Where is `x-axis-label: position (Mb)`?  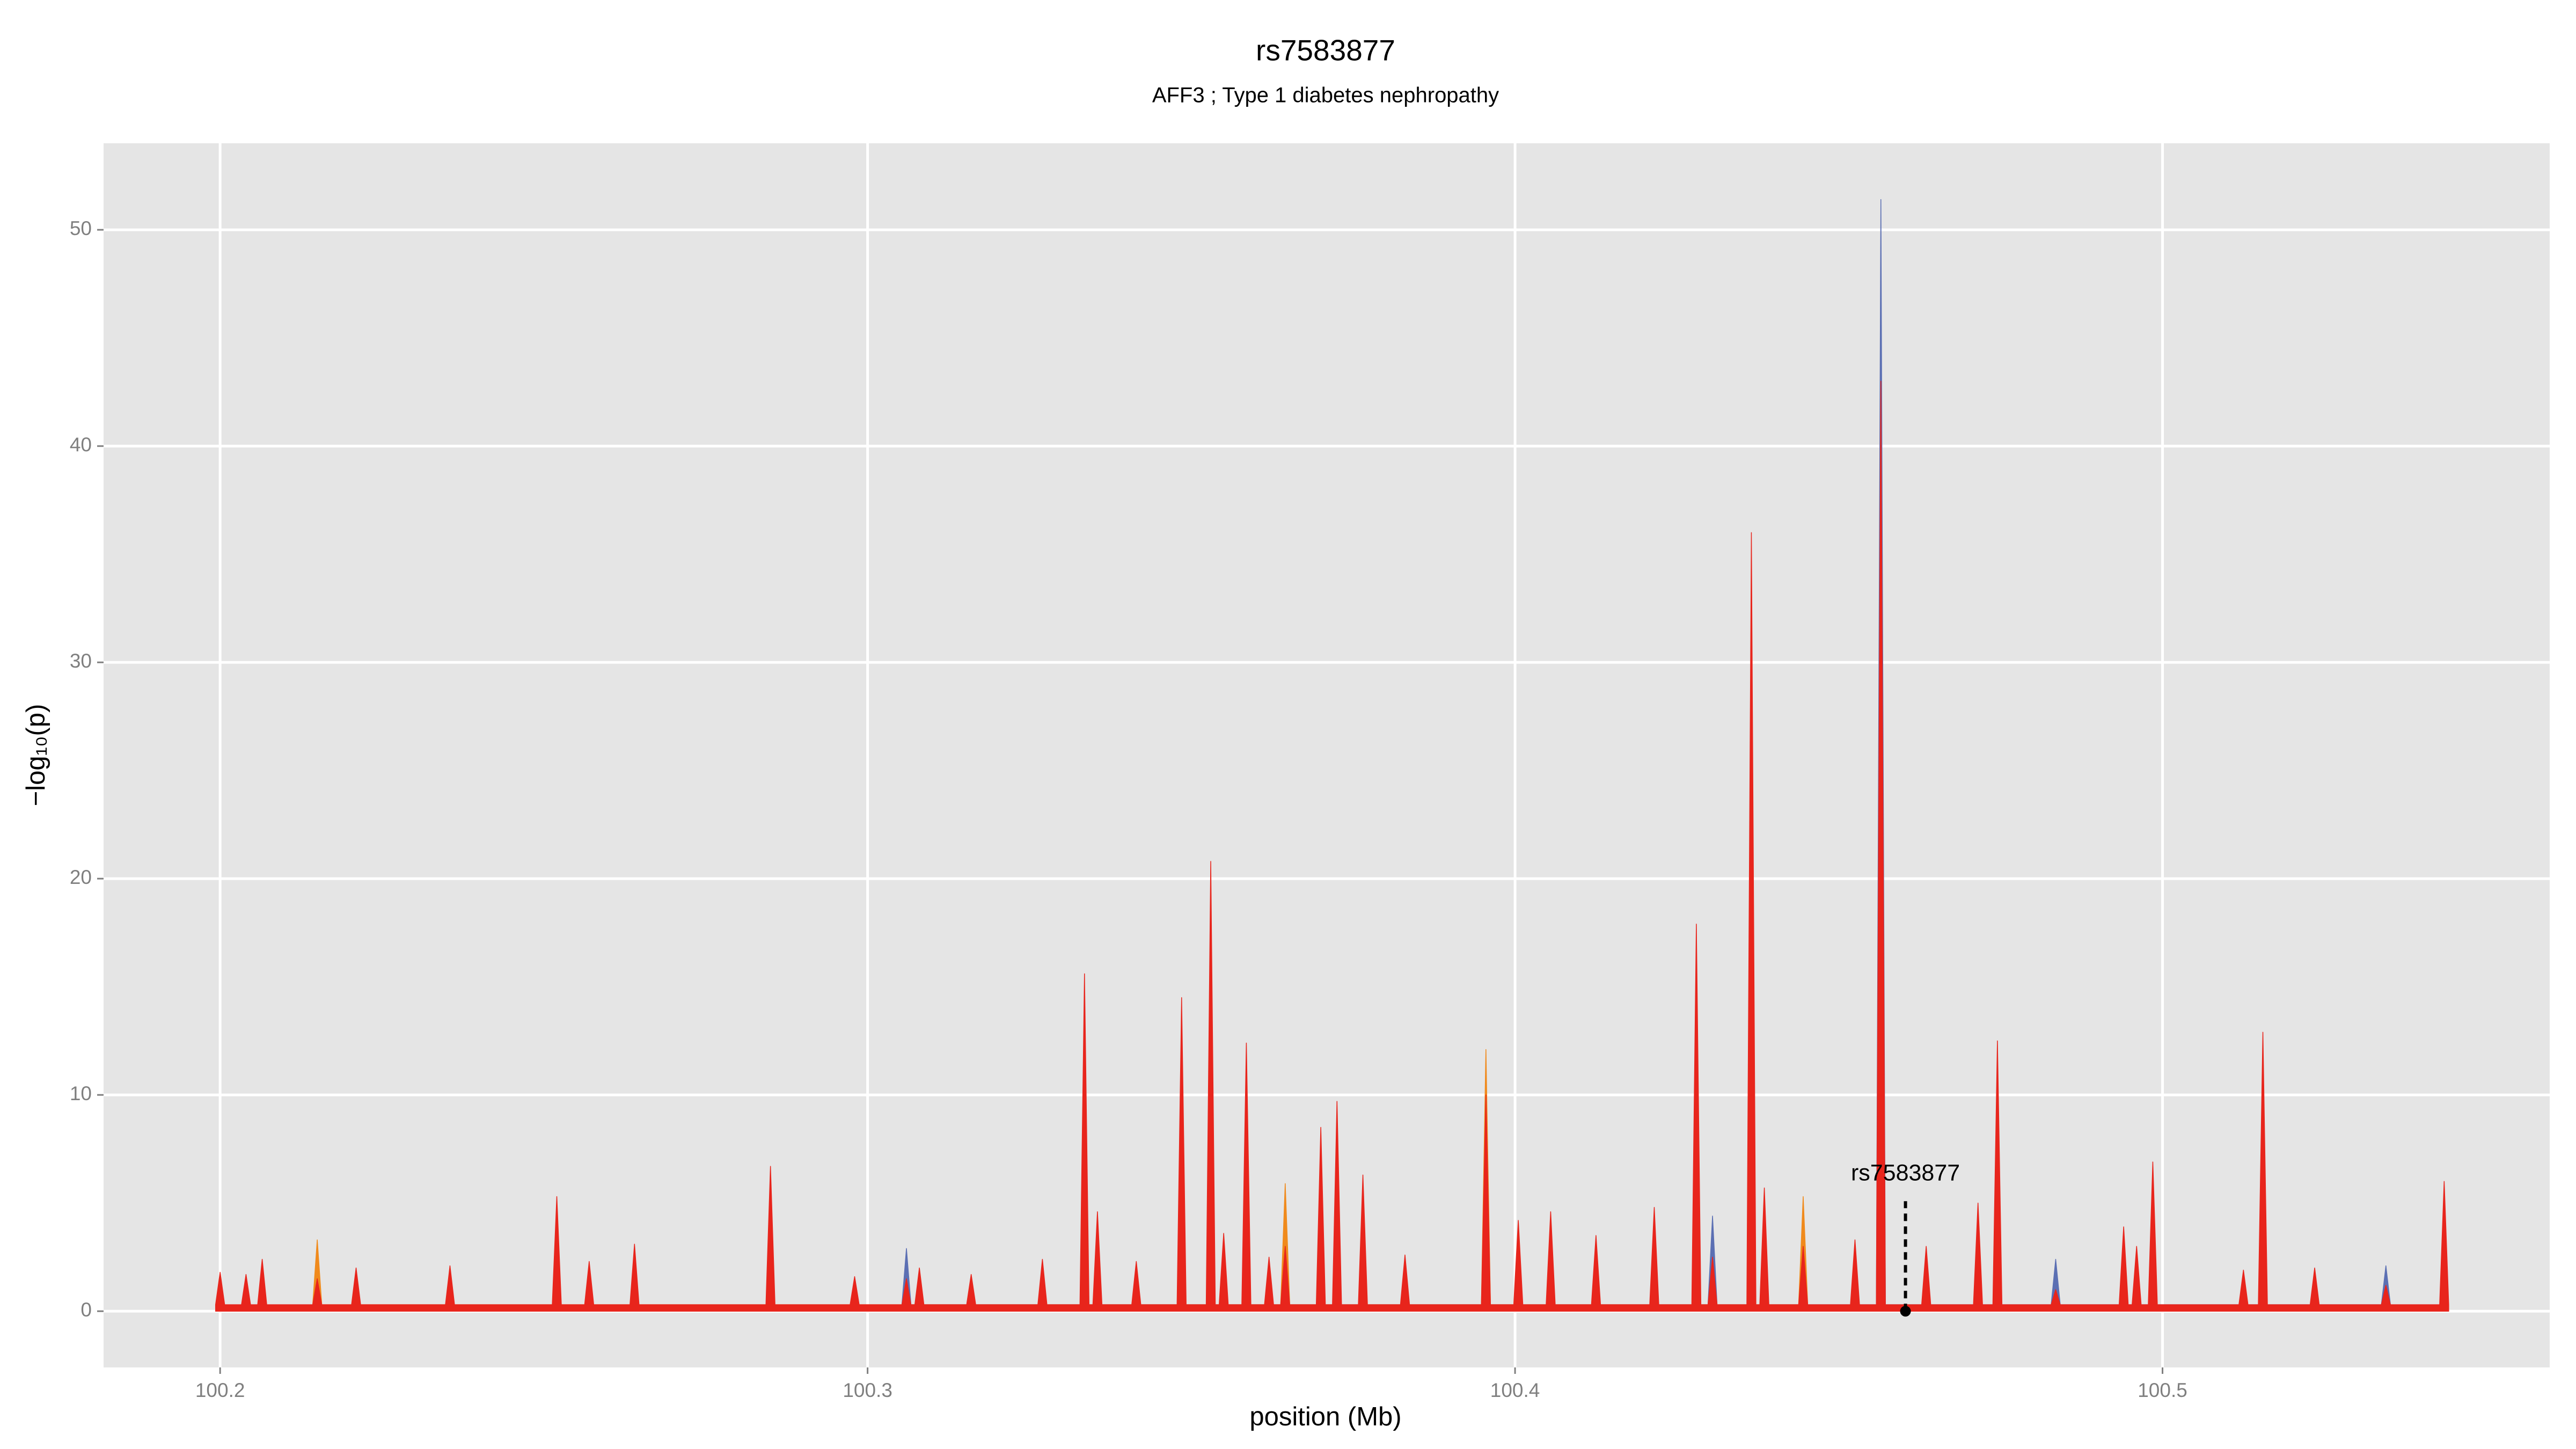 x-axis-label: position (Mb) is located at coordinates (1325, 1416).